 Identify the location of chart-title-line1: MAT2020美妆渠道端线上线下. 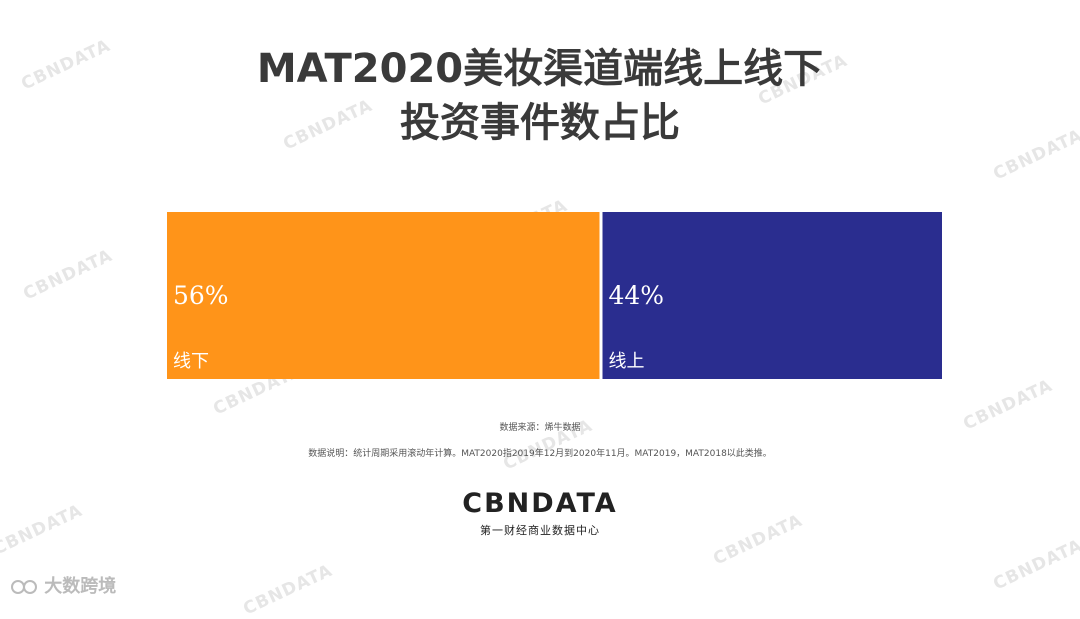
(540, 69).